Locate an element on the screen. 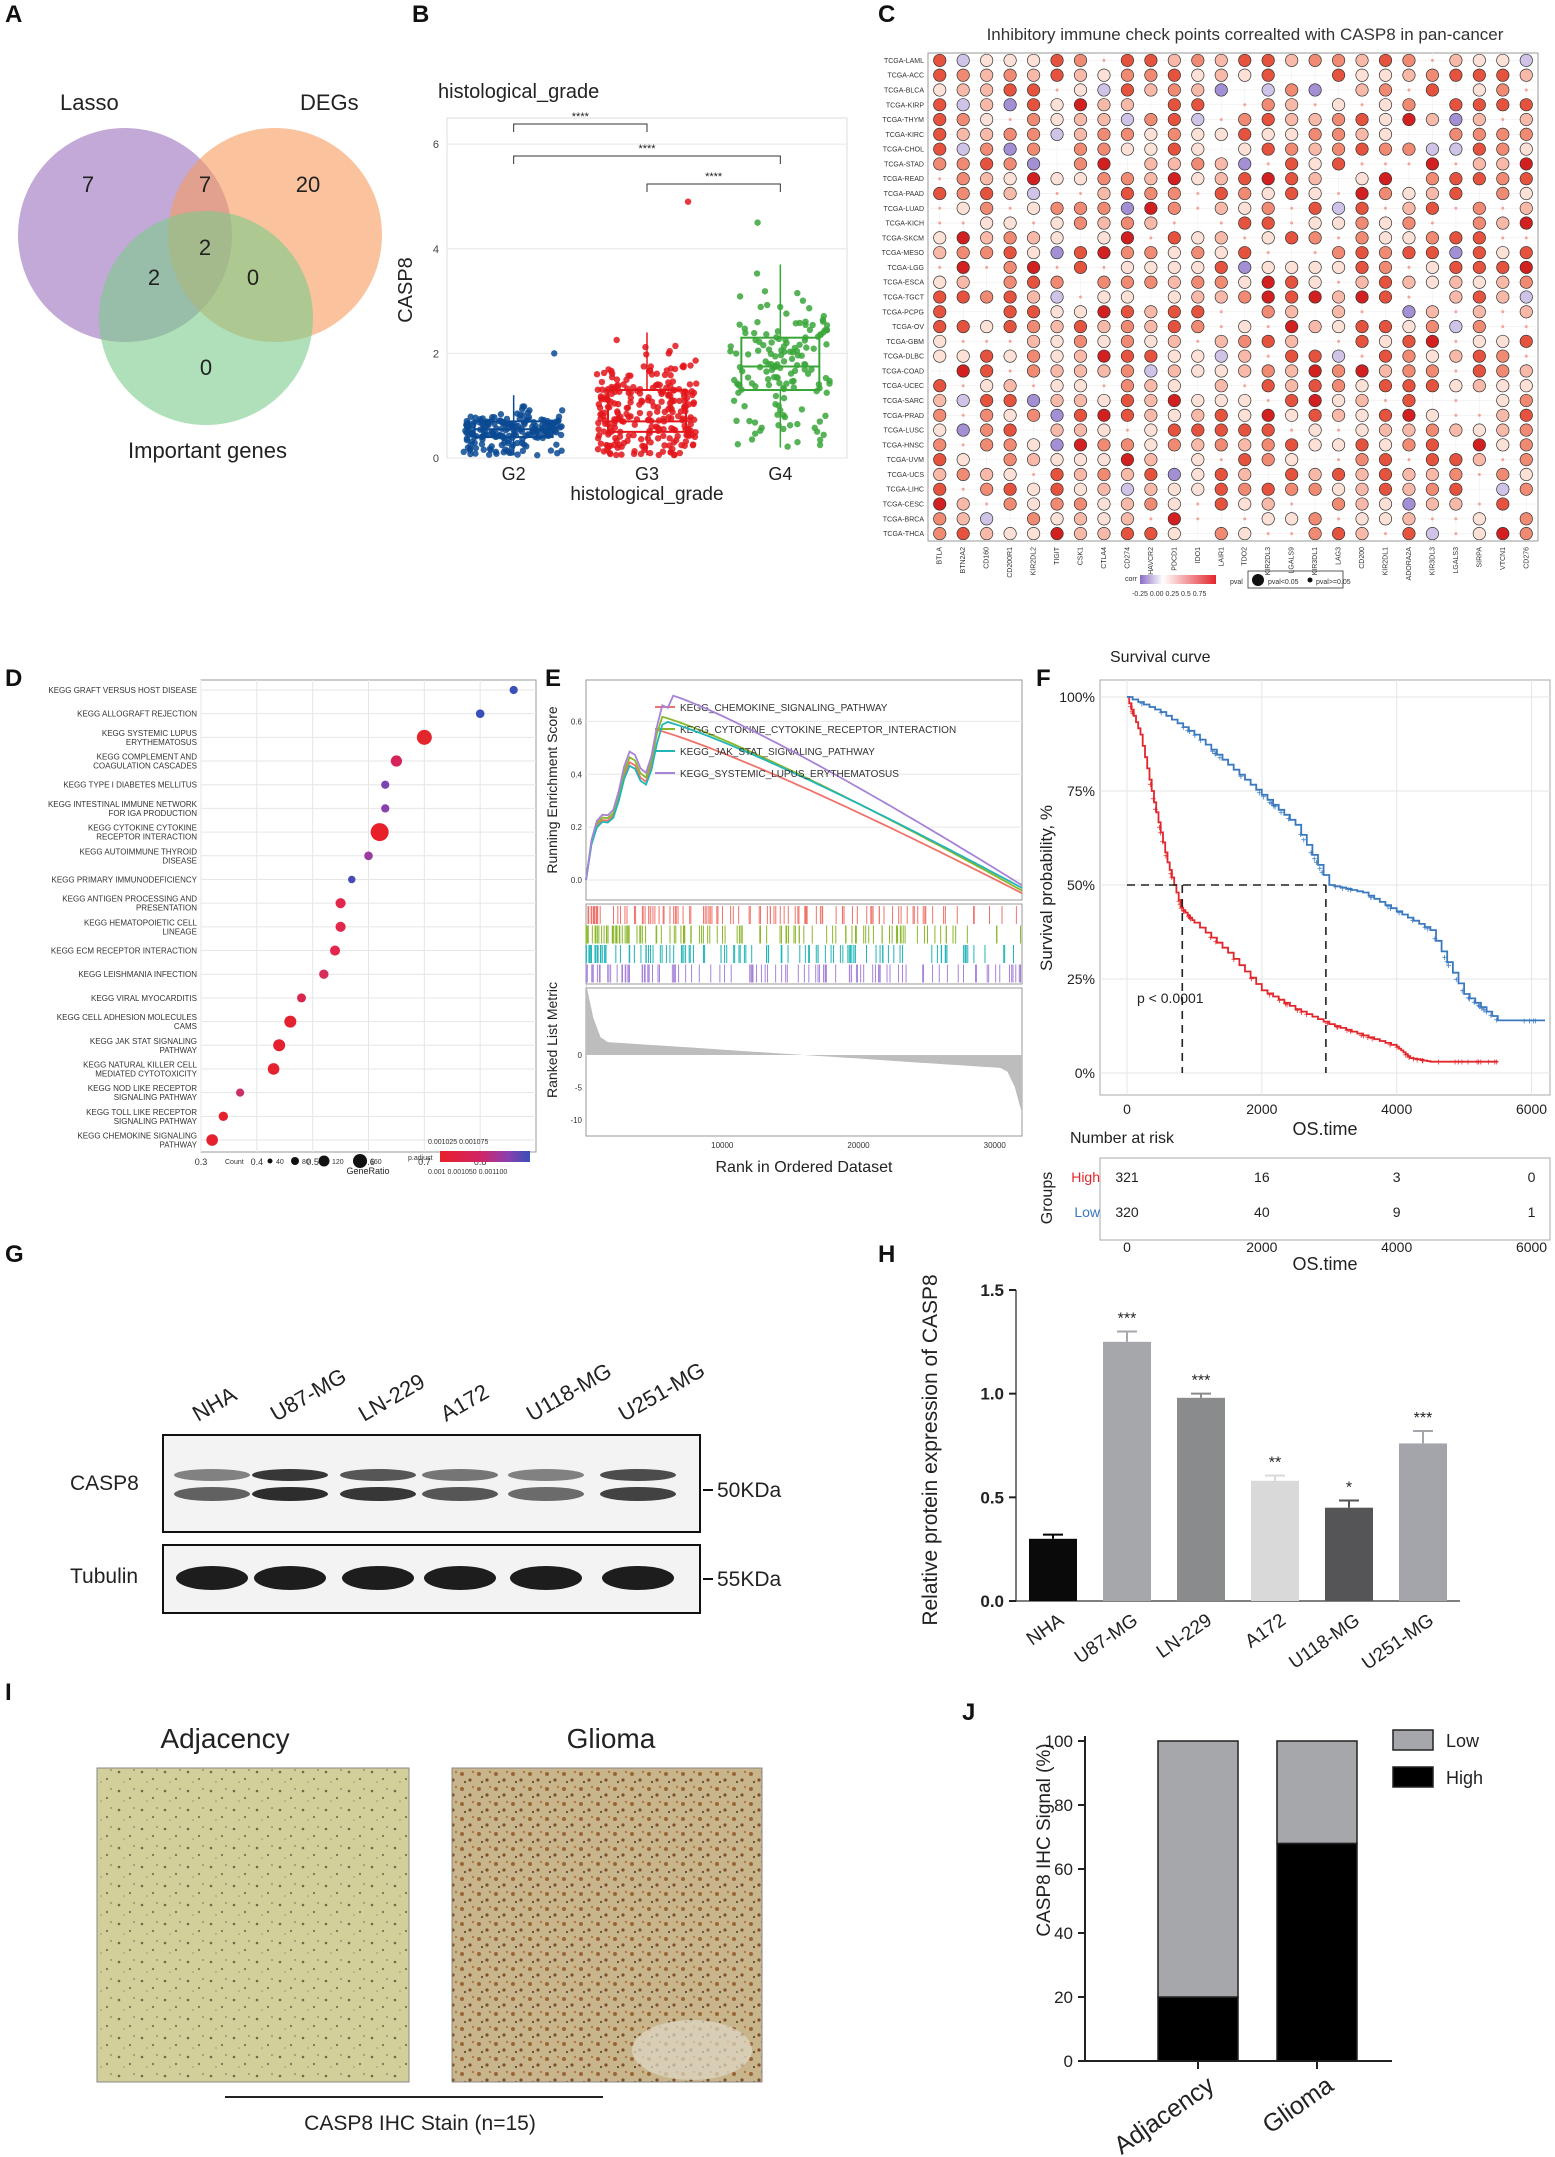  km-xtick: 0 is located at coordinates (1127, 1109).